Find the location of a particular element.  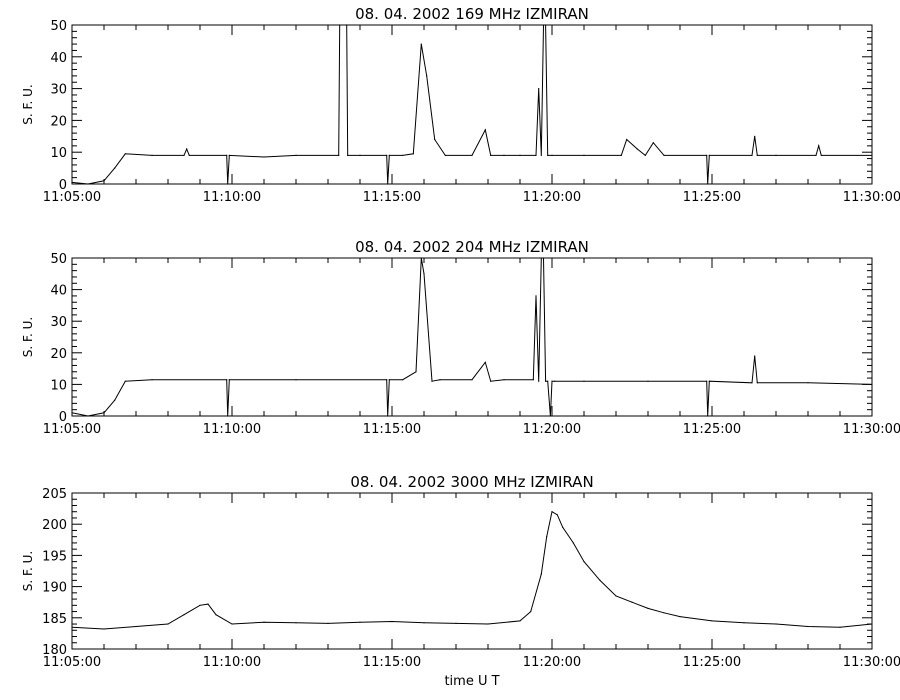

y-tick-label: 20 is located at coordinates (58, 121).